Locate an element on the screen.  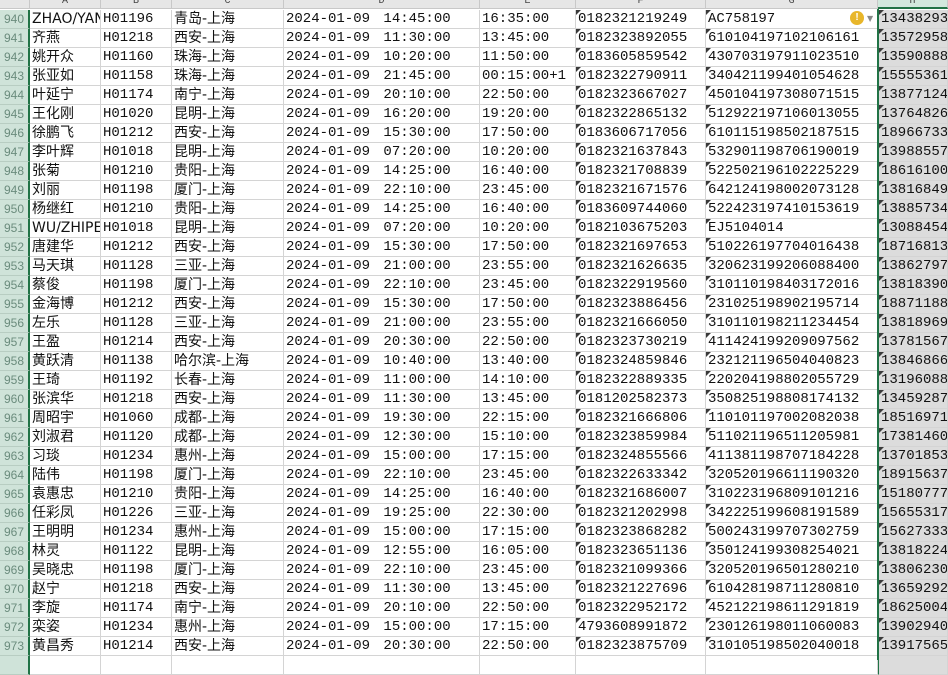
cell-h: 13572958 is located at coordinates (913, 38).